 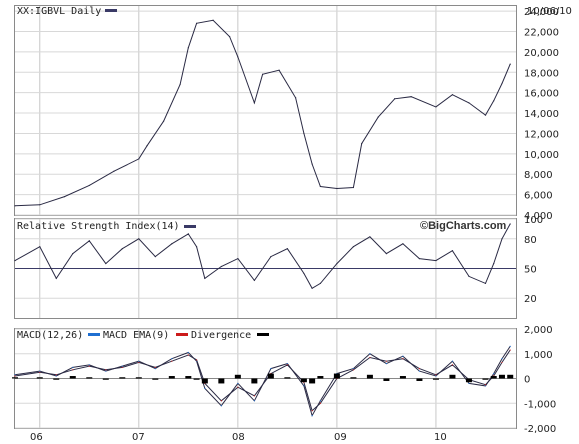 What do you see at coordinates (111, 10) in the screenshot?
I see `price-title-marker` at bounding box center [111, 10].